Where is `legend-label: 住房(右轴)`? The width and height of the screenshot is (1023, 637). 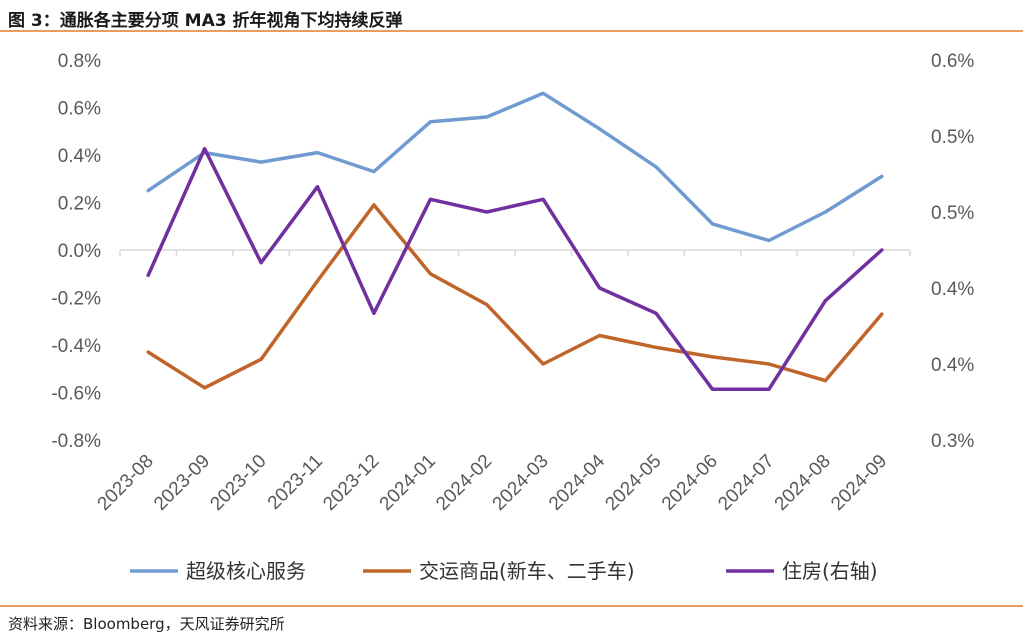 legend-label: 住房(右轴) is located at coordinates (830, 571).